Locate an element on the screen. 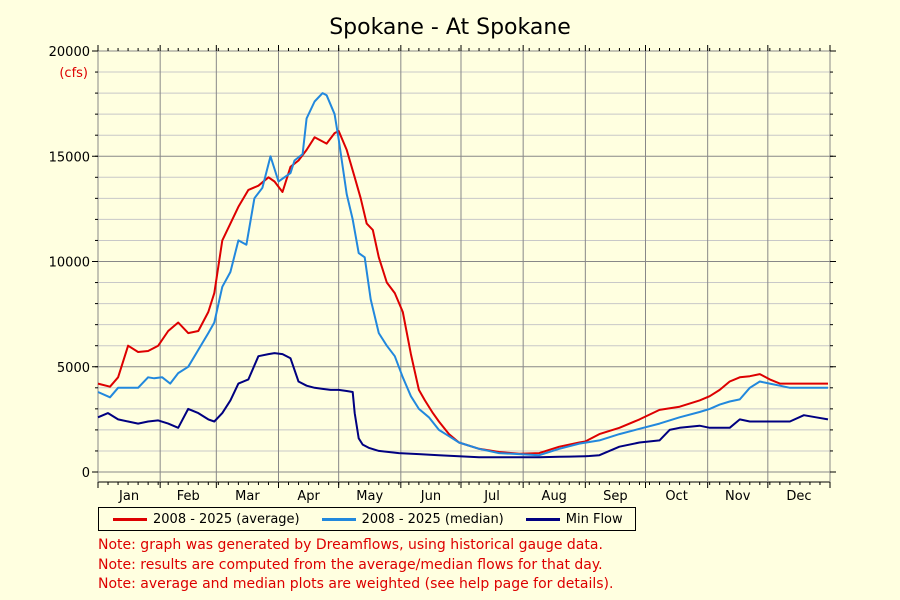  x-tick-label: Nov is located at coordinates (738, 496).